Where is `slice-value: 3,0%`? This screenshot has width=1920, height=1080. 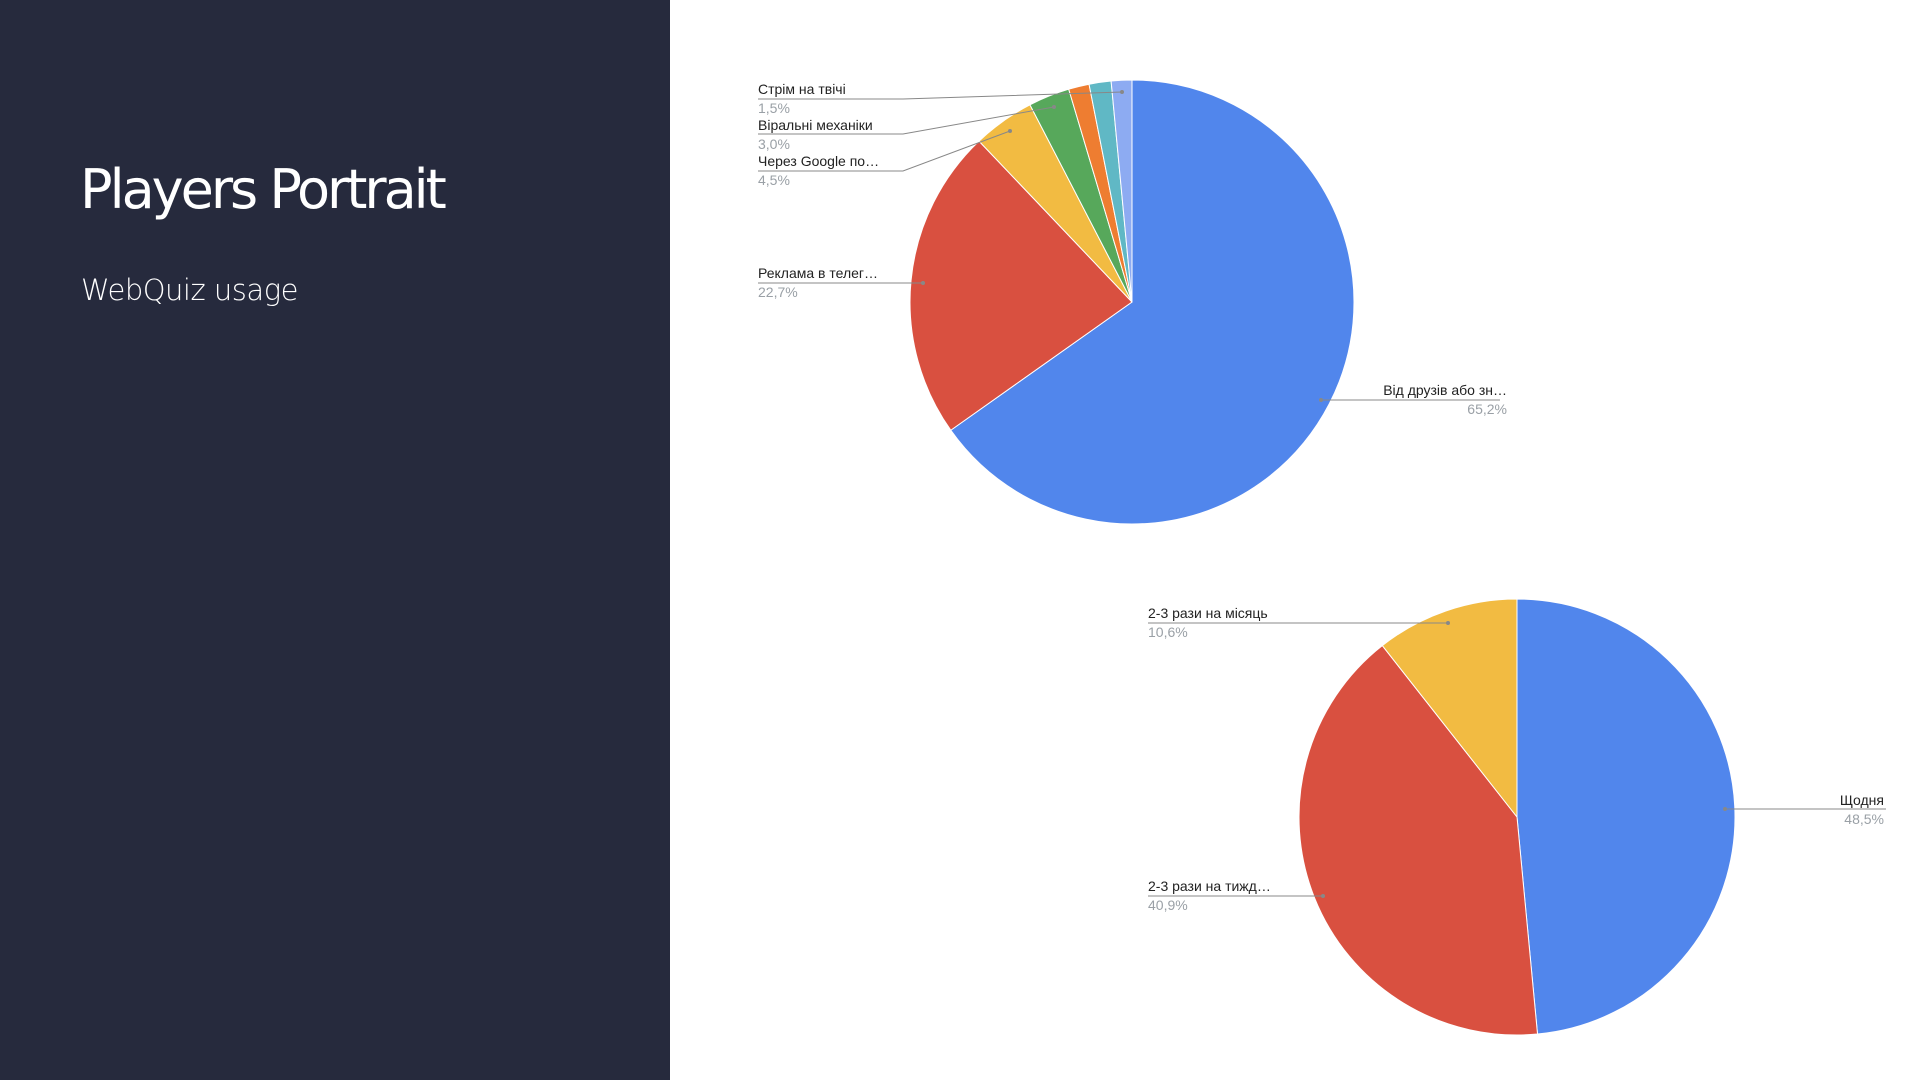
slice-value: 3,0% is located at coordinates (774, 144).